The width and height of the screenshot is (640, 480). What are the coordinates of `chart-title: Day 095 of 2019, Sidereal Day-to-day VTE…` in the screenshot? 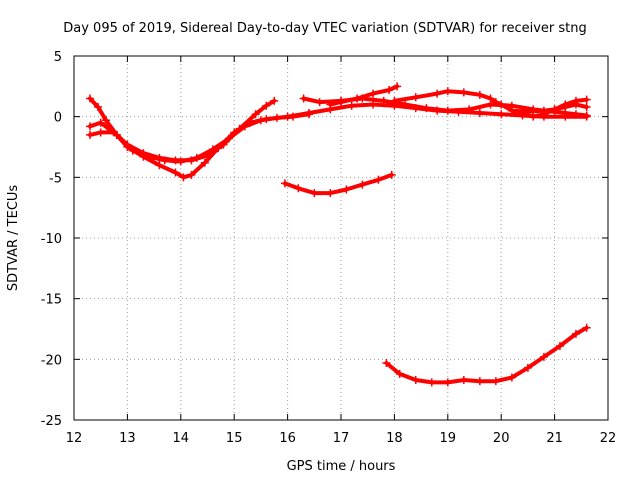 It's located at (325, 28).